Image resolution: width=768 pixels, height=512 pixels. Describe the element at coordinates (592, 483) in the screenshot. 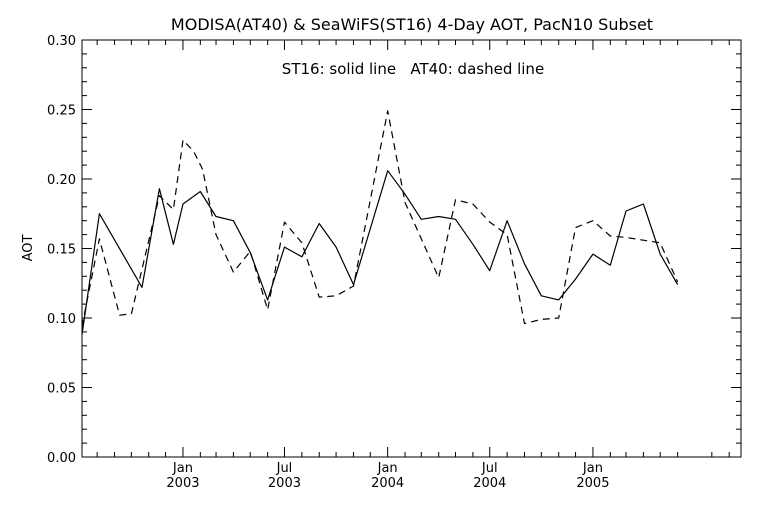

I see `x-tick-year-label: 2005` at that location.